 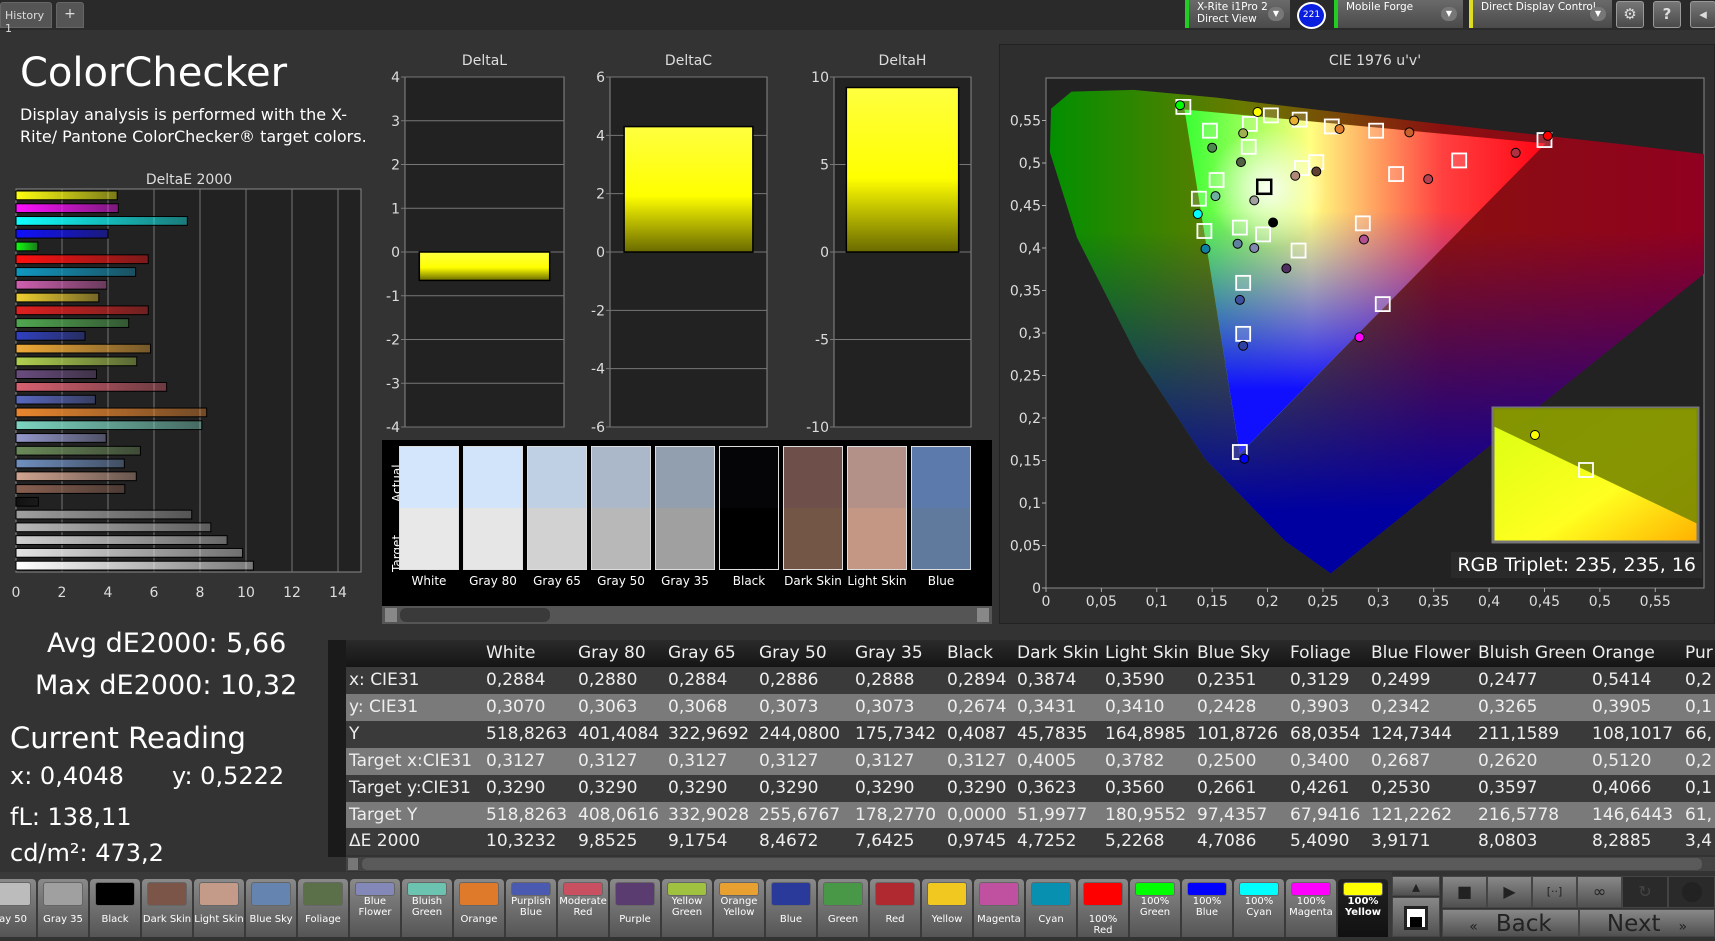 I want to click on patch-button: ray 50, so click(x=18, y=908).